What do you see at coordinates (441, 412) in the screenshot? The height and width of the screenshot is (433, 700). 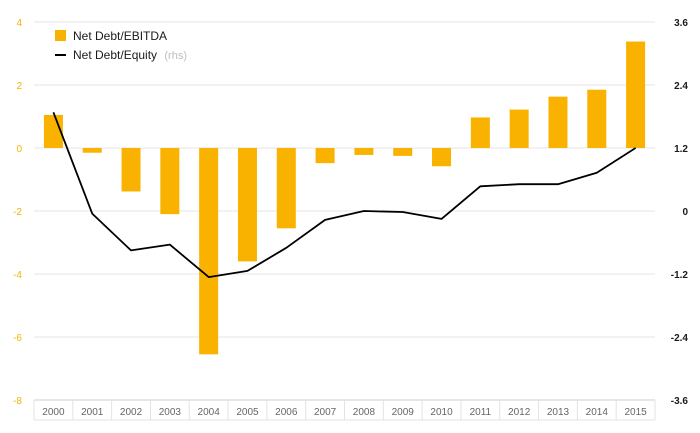 I see `x-tick-label: 2010` at bounding box center [441, 412].